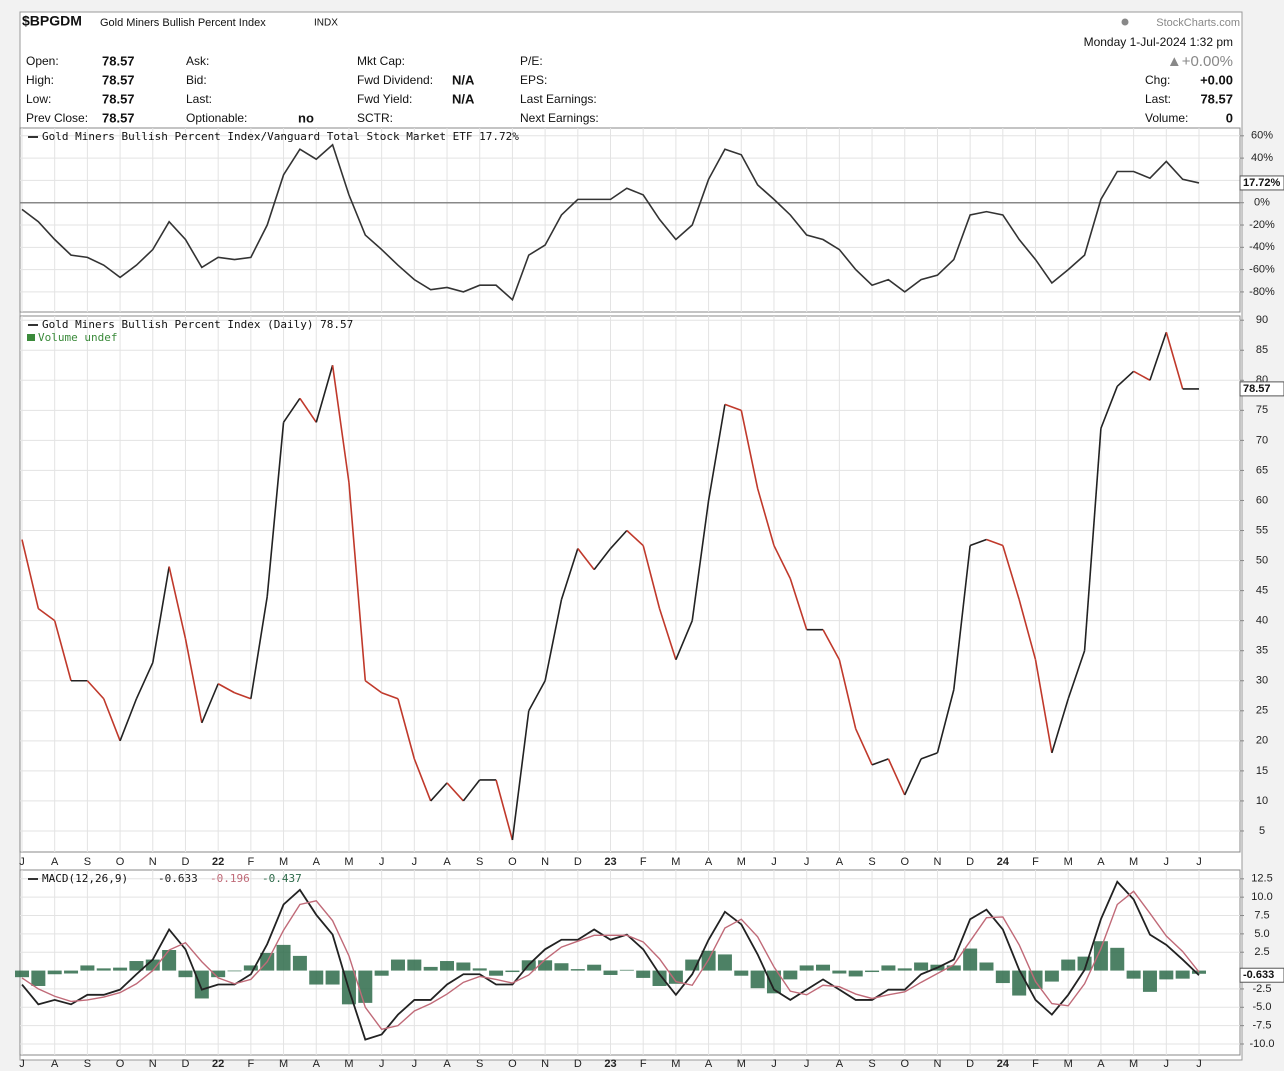 Image resolution: width=1284 pixels, height=1076 pixels. I want to click on y-tick-label: -2.5, so click(1262, 989).